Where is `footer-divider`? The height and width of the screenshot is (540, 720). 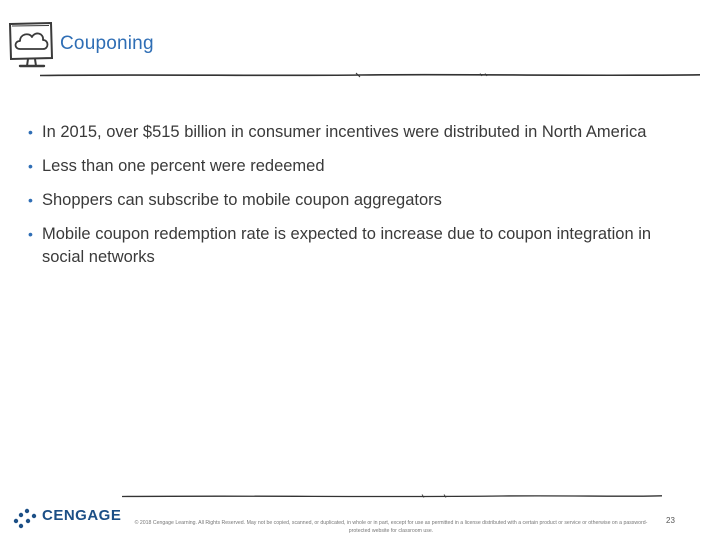 footer-divider is located at coordinates (392, 496).